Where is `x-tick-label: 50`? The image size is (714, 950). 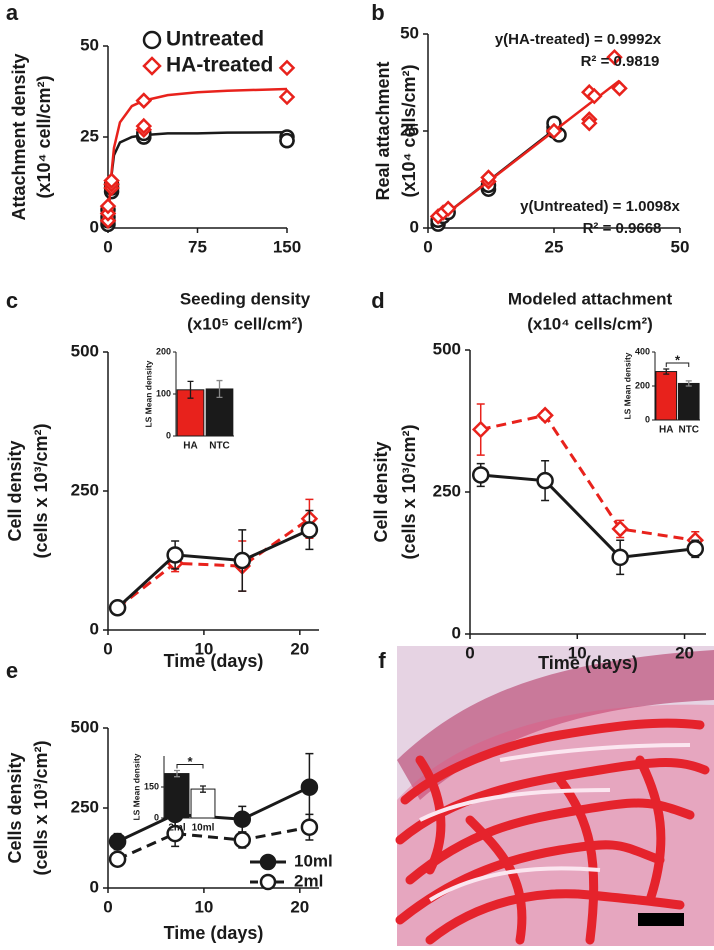
x-tick-label: 50 is located at coordinates (680, 246).